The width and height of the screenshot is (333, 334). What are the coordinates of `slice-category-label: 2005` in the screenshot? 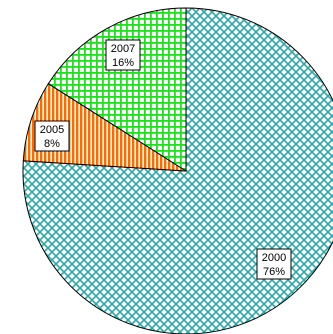 It's located at (52, 130).